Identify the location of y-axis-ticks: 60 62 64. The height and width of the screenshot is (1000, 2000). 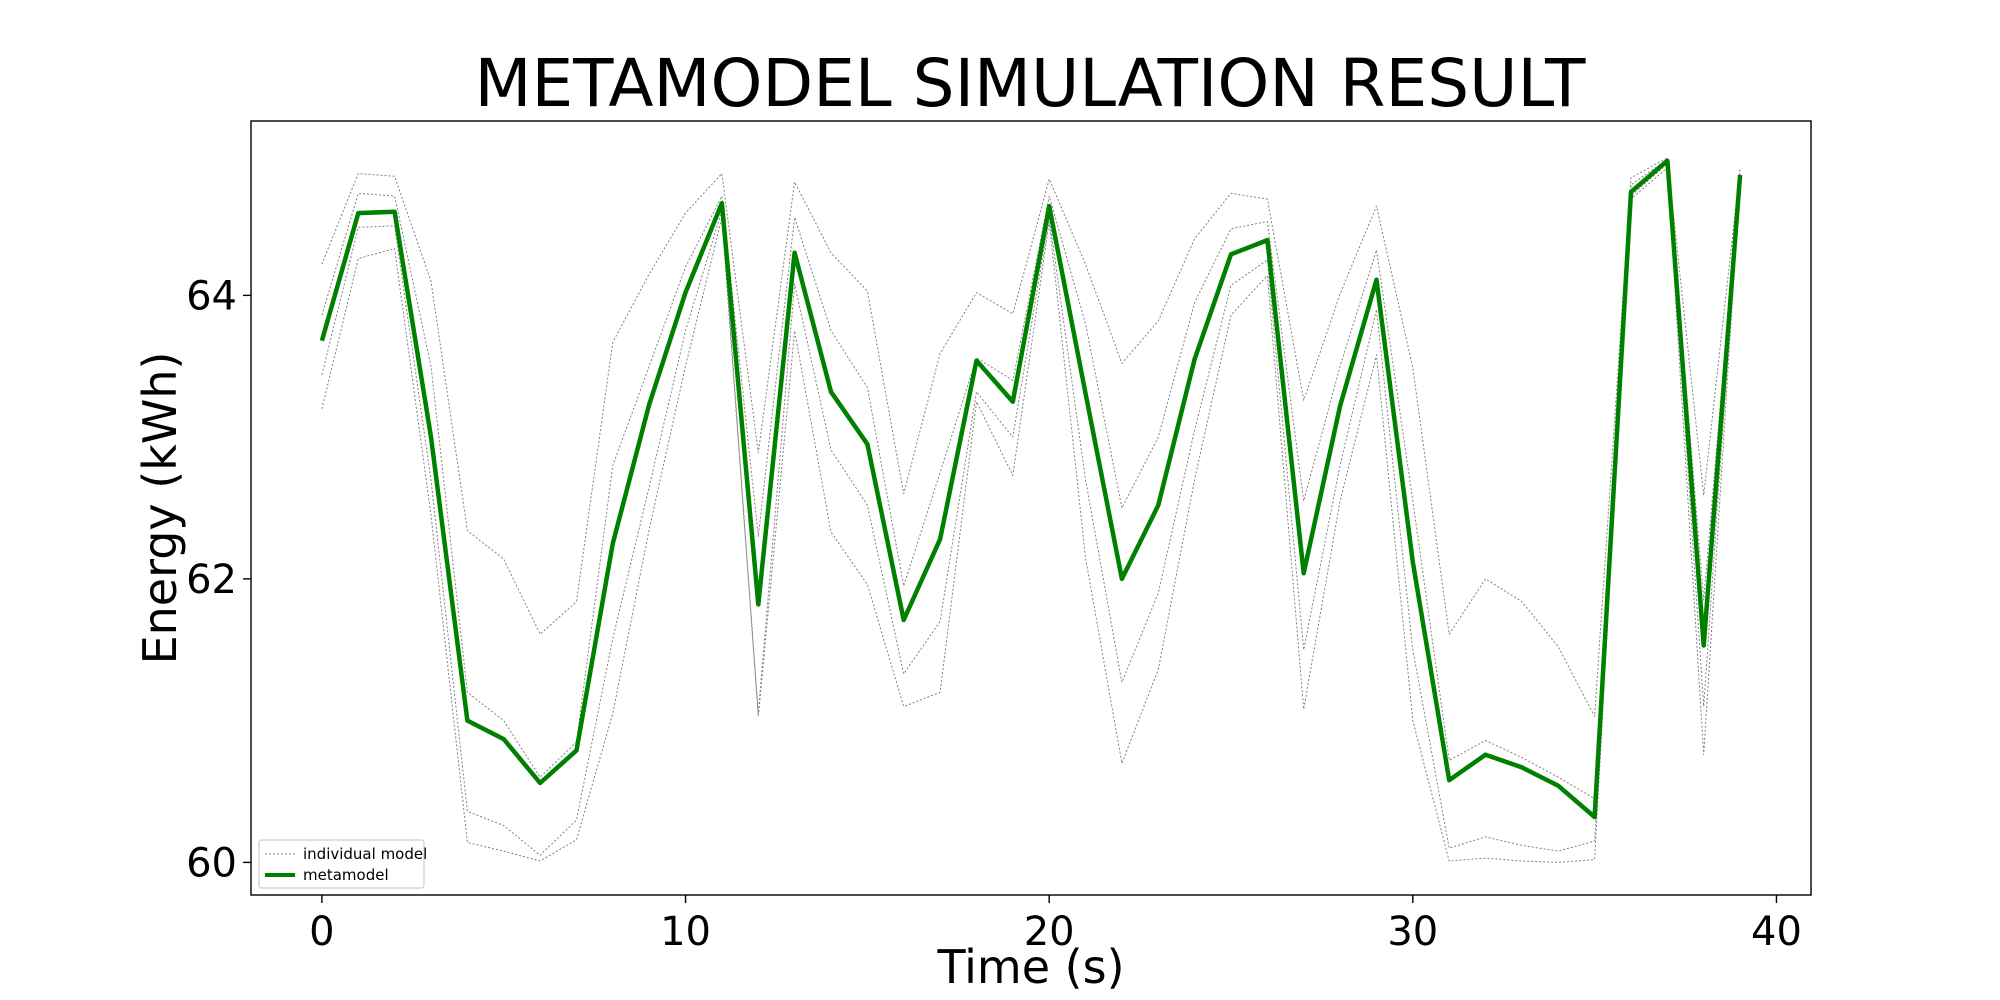
(218, 579).